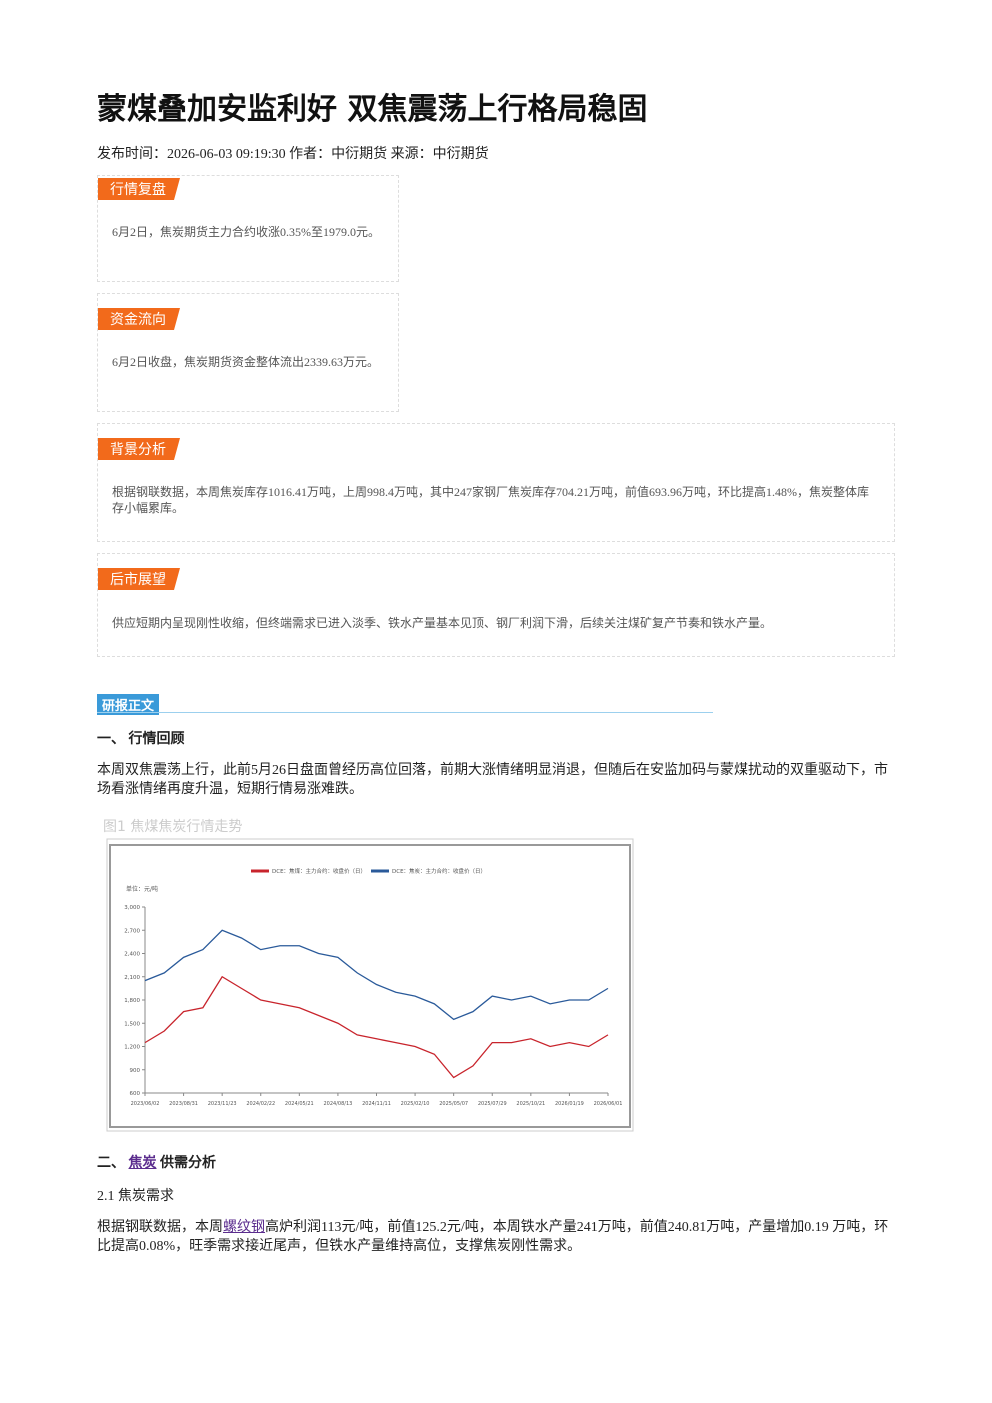 The width and height of the screenshot is (992, 1403). I want to click on unit: 单位：元/吨, so click(142, 889).